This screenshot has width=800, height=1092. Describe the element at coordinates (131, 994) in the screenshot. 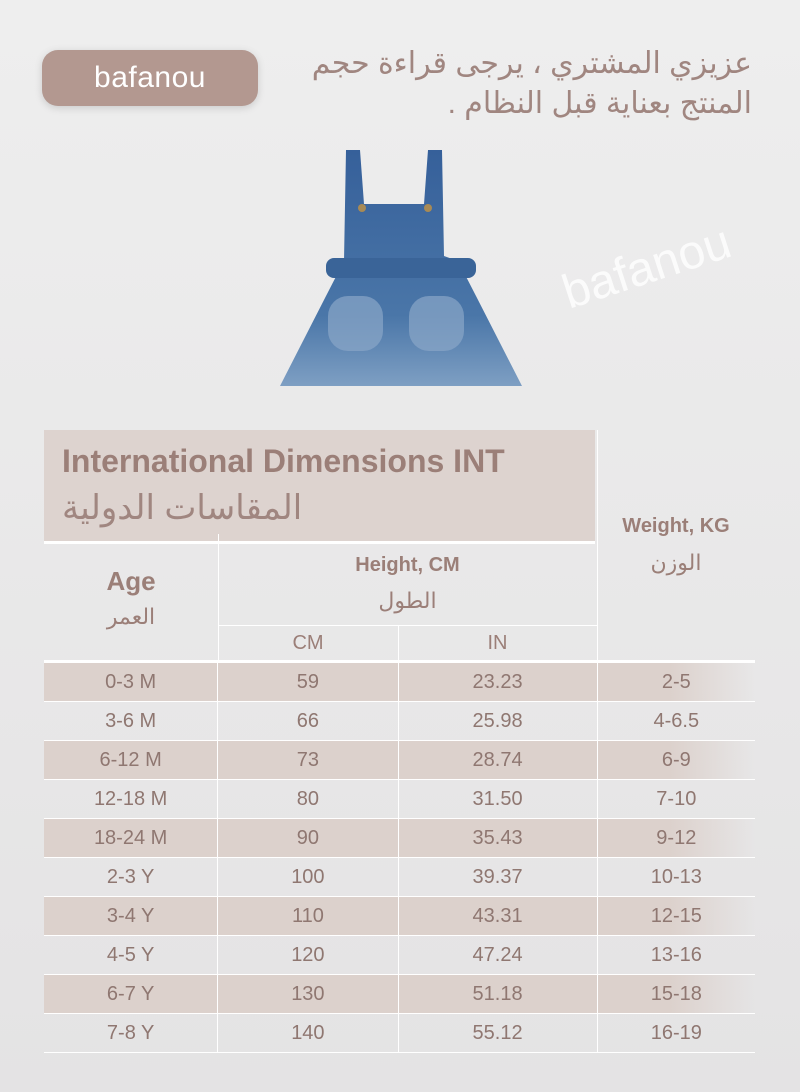

I see `cell-age: 6-7 Y` at that location.